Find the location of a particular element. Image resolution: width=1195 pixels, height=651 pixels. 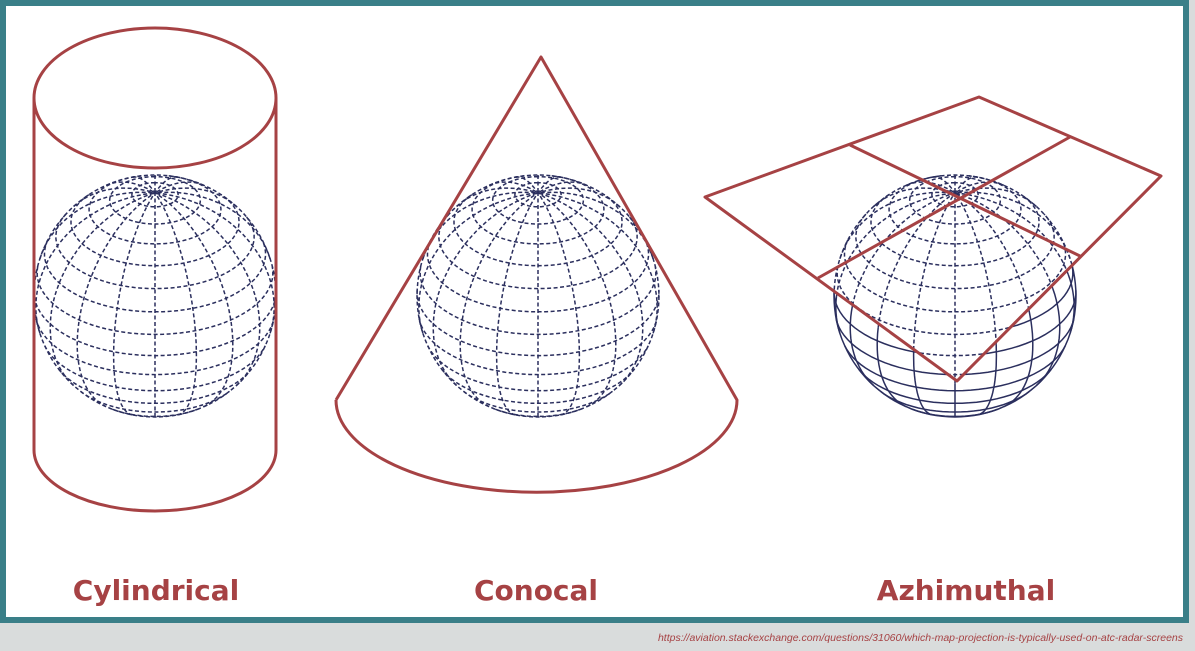

conical-globe is located at coordinates (538, 296).